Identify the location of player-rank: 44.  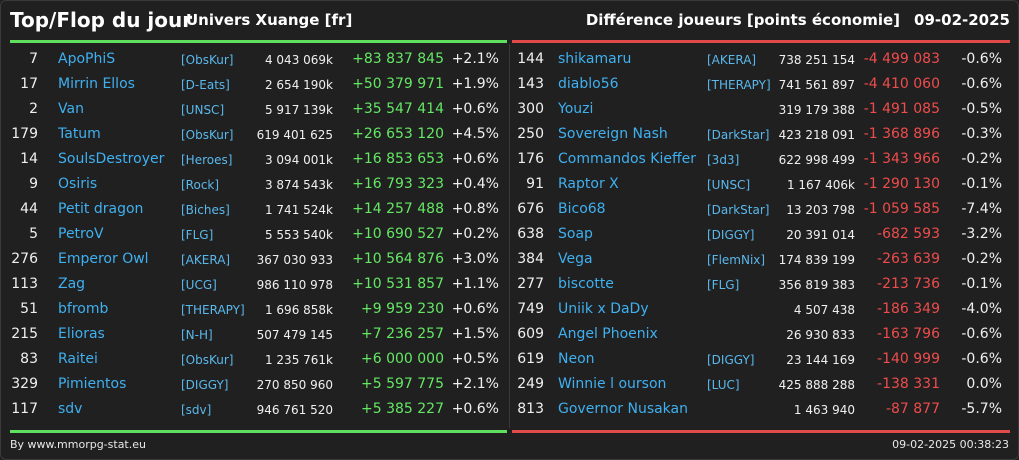
(29, 209).